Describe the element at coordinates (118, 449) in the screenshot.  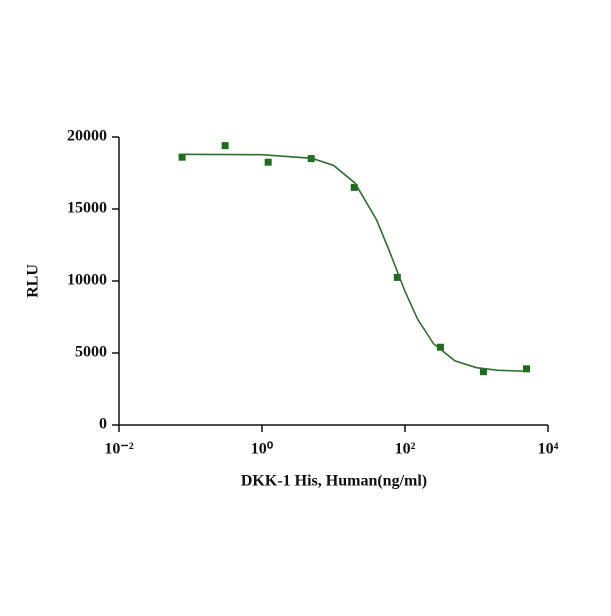
I see `x-tick-label: 10⁻²` at that location.